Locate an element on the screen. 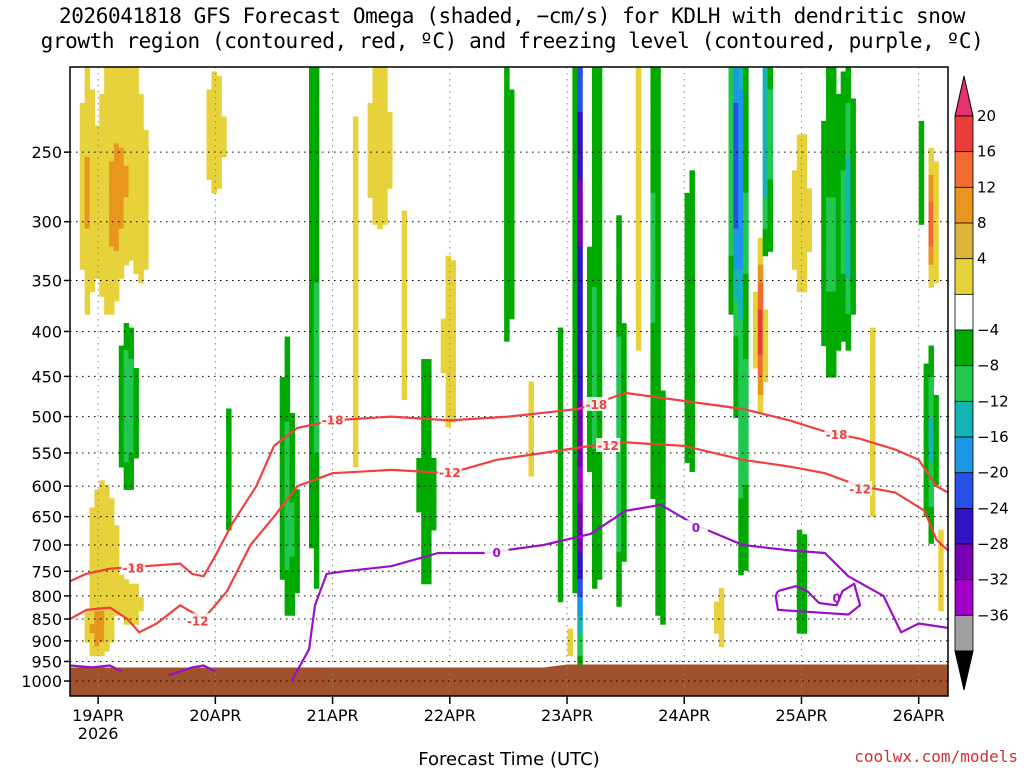  contour-label-bg is located at coordinates (133, 567).